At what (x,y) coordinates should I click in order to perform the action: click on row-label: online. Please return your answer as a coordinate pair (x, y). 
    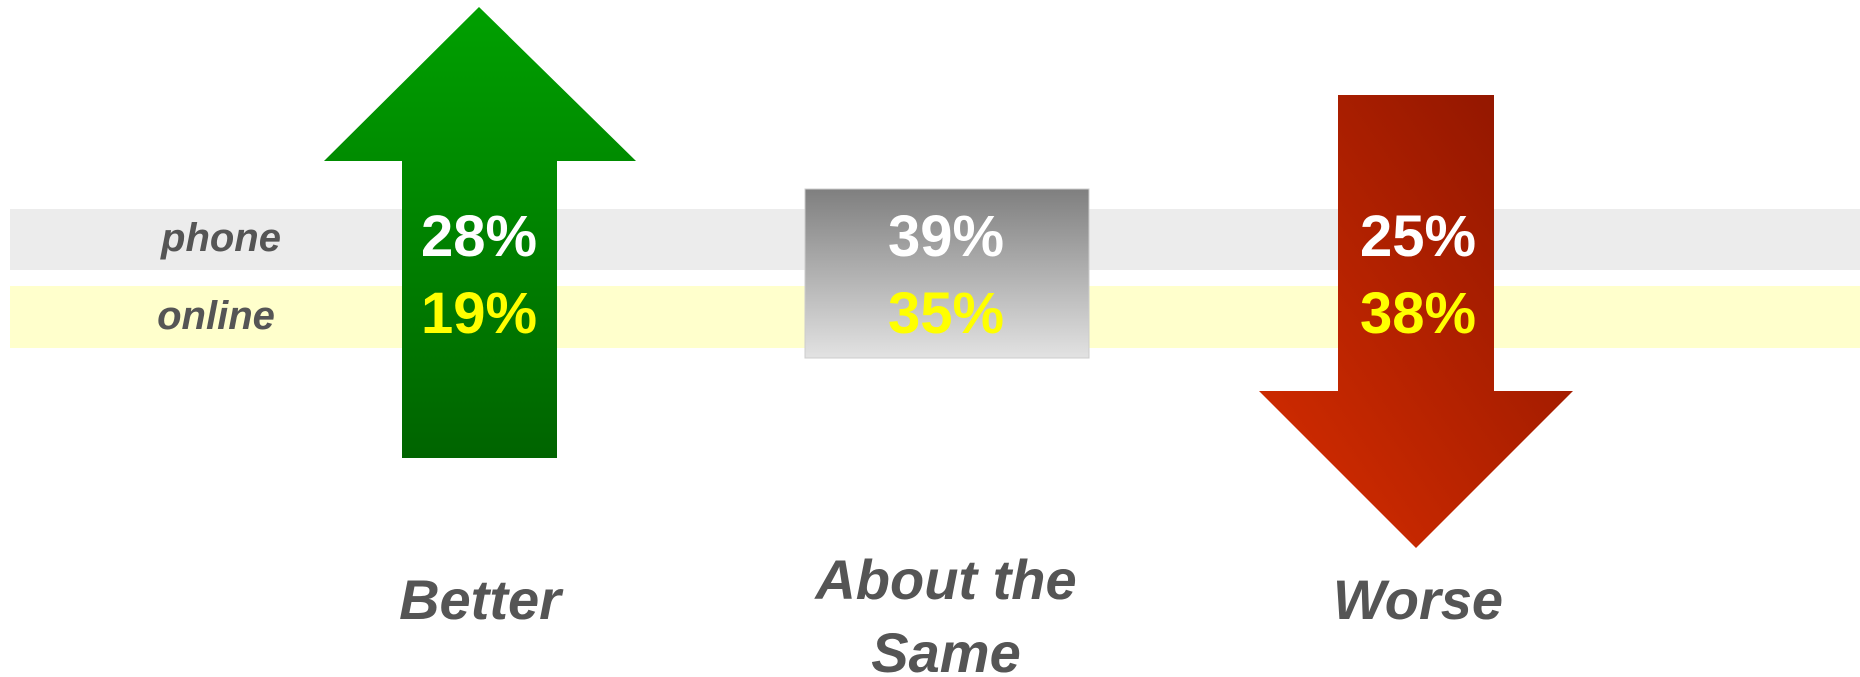
    Looking at the image, I should click on (216, 316).